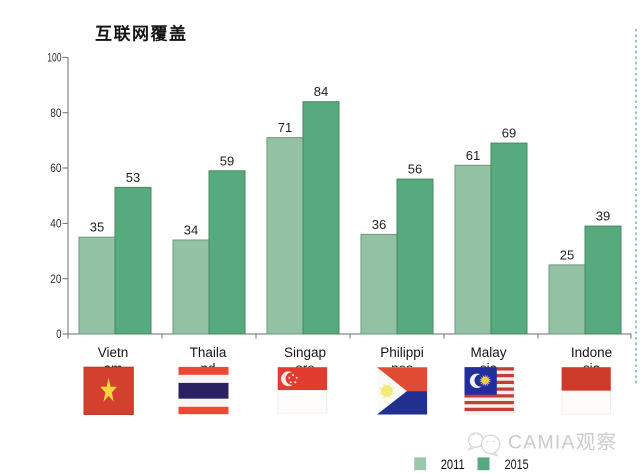 The width and height of the screenshot is (640, 473). Describe the element at coordinates (567, 254) in the screenshot. I see `svg-text: 25` at that location.